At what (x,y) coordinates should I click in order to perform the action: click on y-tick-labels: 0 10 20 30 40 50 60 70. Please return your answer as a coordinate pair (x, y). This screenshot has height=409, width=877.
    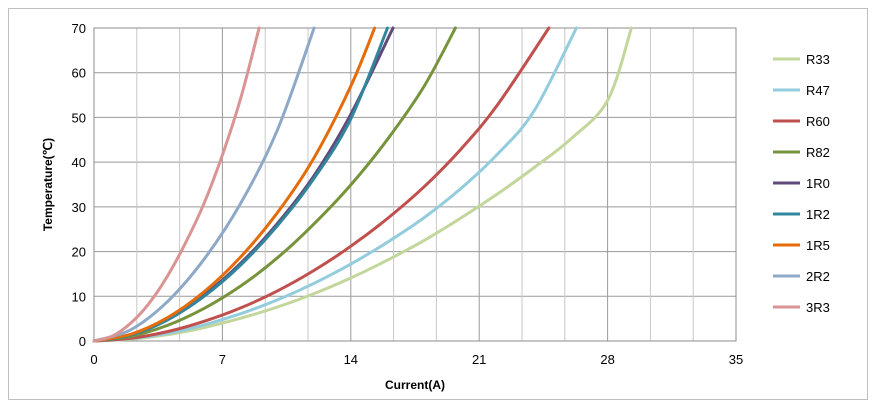
    Looking at the image, I should click on (79, 185).